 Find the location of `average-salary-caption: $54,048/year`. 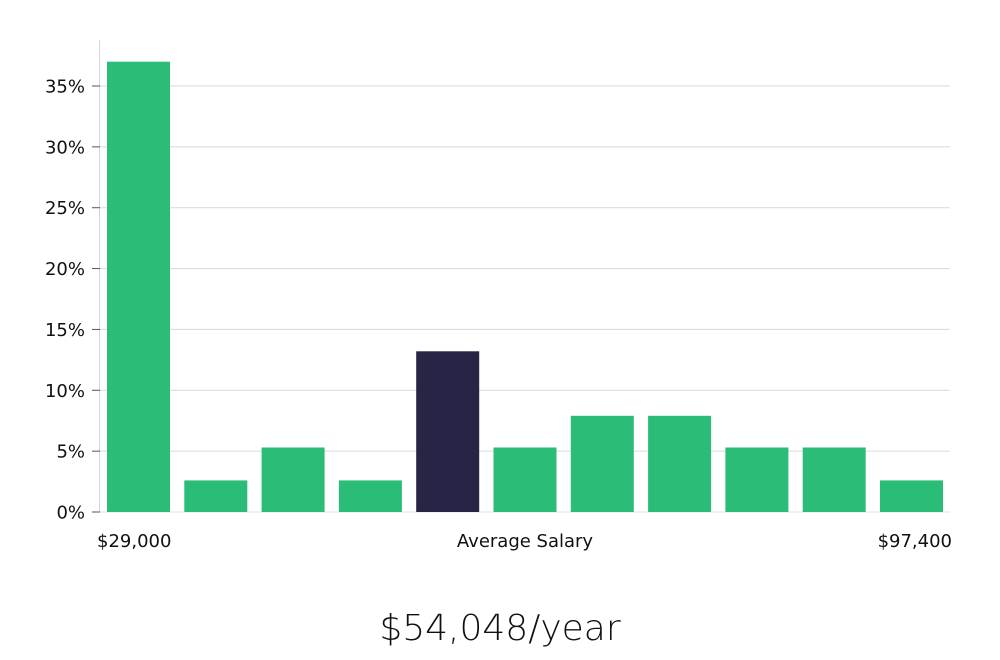

average-salary-caption: $54,048/year is located at coordinates (500, 628).